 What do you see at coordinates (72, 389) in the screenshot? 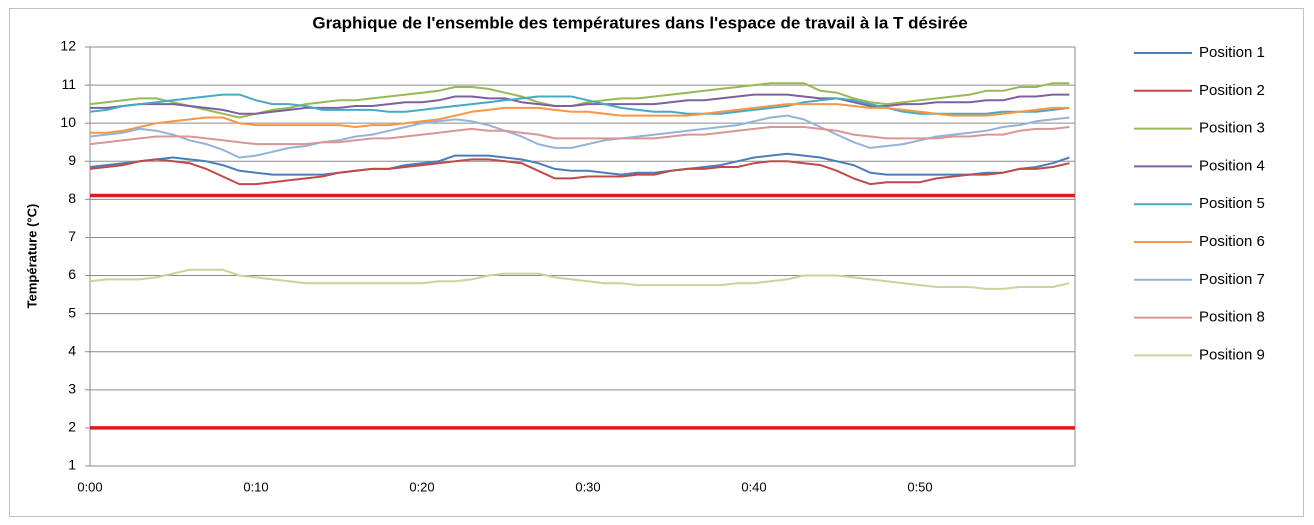
I see `y-tick-label: 3` at bounding box center [72, 389].